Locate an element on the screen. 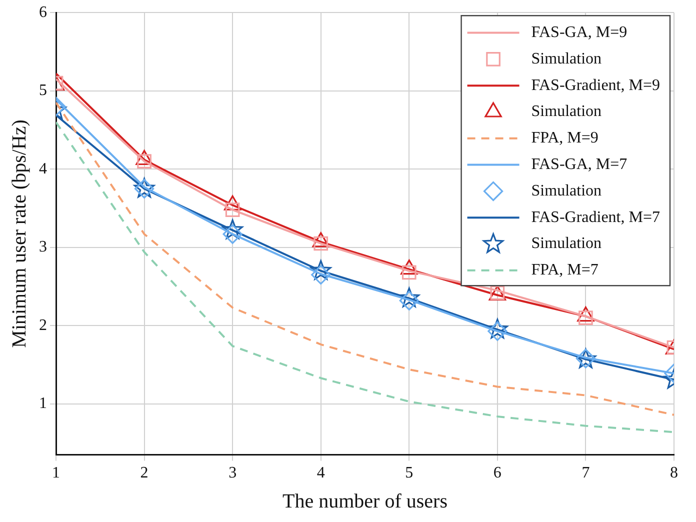  x-tick-label: 1 is located at coordinates (56, 473).